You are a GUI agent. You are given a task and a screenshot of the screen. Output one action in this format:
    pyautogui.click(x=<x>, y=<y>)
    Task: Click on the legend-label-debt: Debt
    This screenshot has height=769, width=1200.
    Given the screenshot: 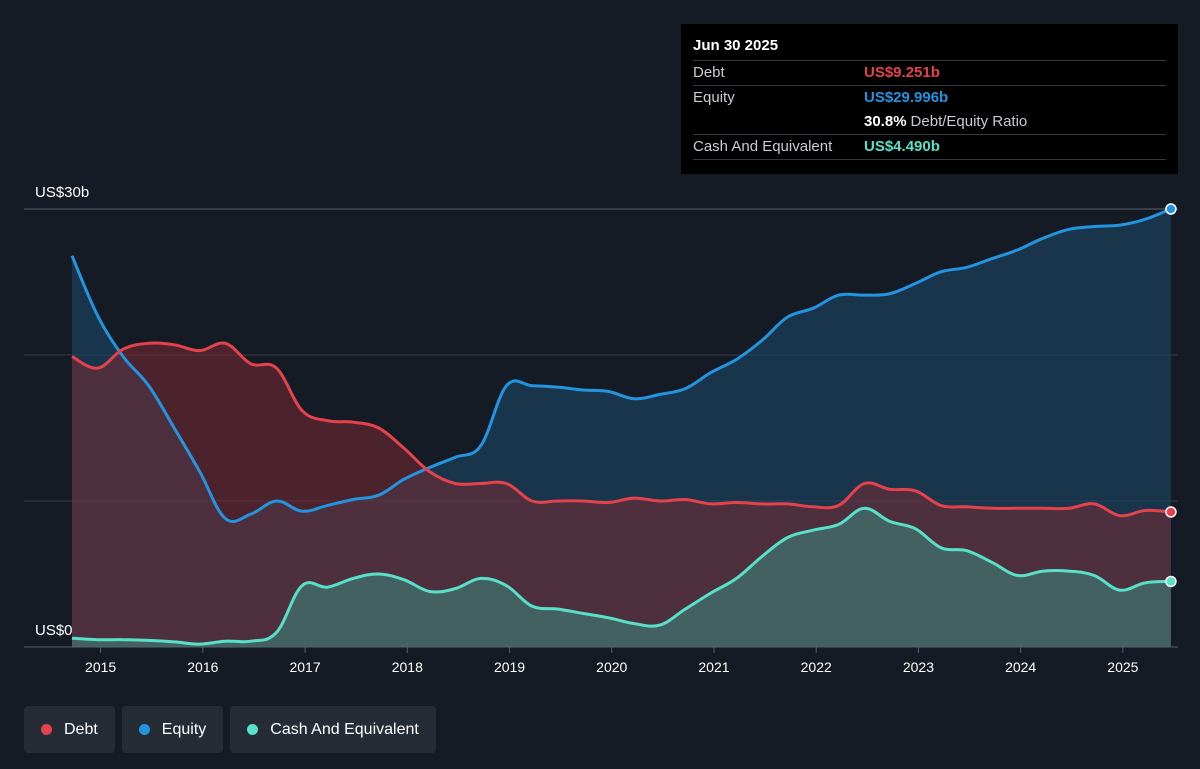 What is the action you would take?
    pyautogui.click(x=81, y=729)
    